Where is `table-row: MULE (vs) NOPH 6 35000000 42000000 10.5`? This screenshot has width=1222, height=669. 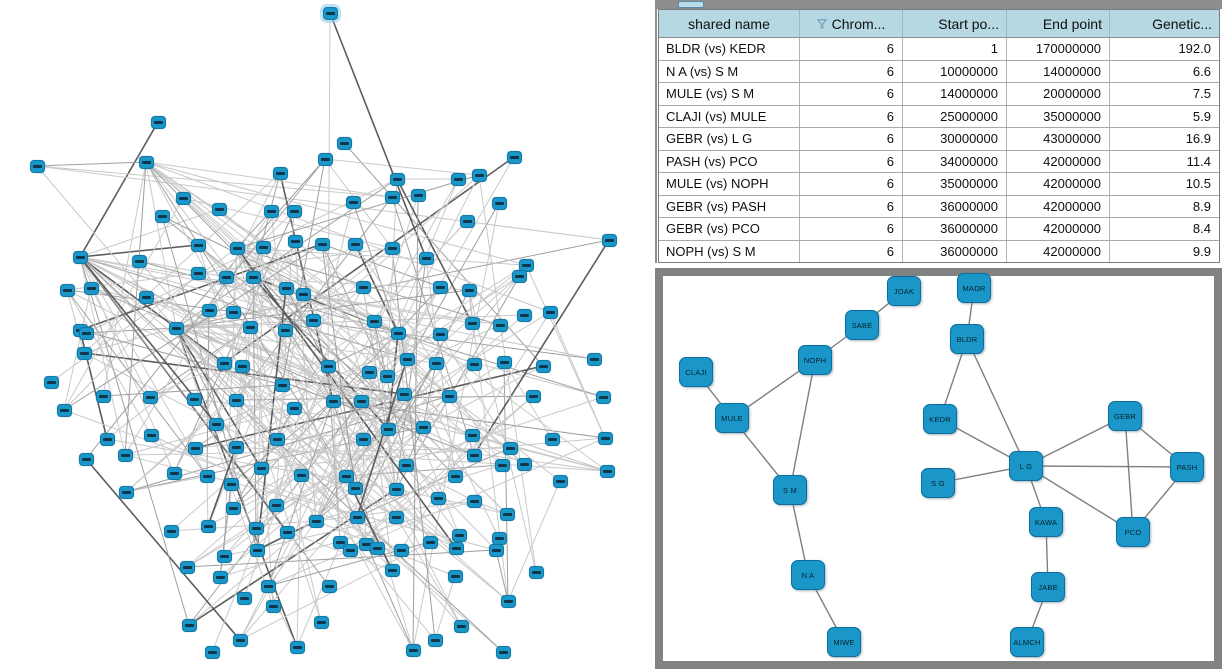
table-row: MULE (vs) NOPH 6 35000000 42000000 10.5 is located at coordinates (939, 184).